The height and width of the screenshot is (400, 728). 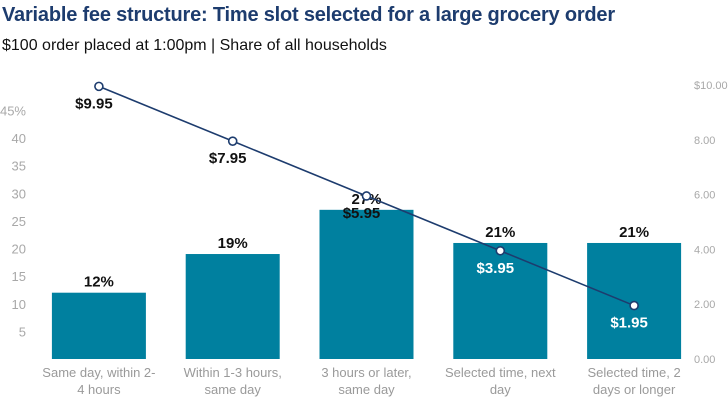 What do you see at coordinates (704, 360) in the screenshot?
I see `right-tick-0: 0.00` at bounding box center [704, 360].